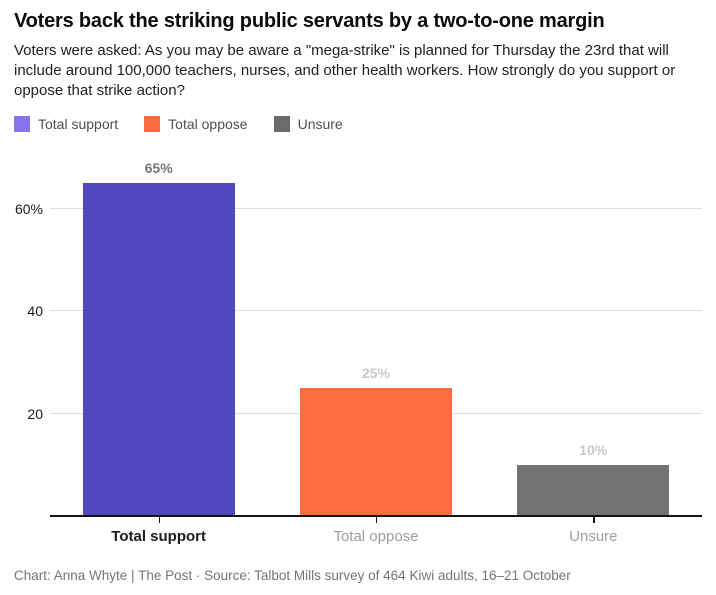 This screenshot has height=595, width=716. What do you see at coordinates (208, 124) in the screenshot?
I see `legend-label: Total oppose` at bounding box center [208, 124].